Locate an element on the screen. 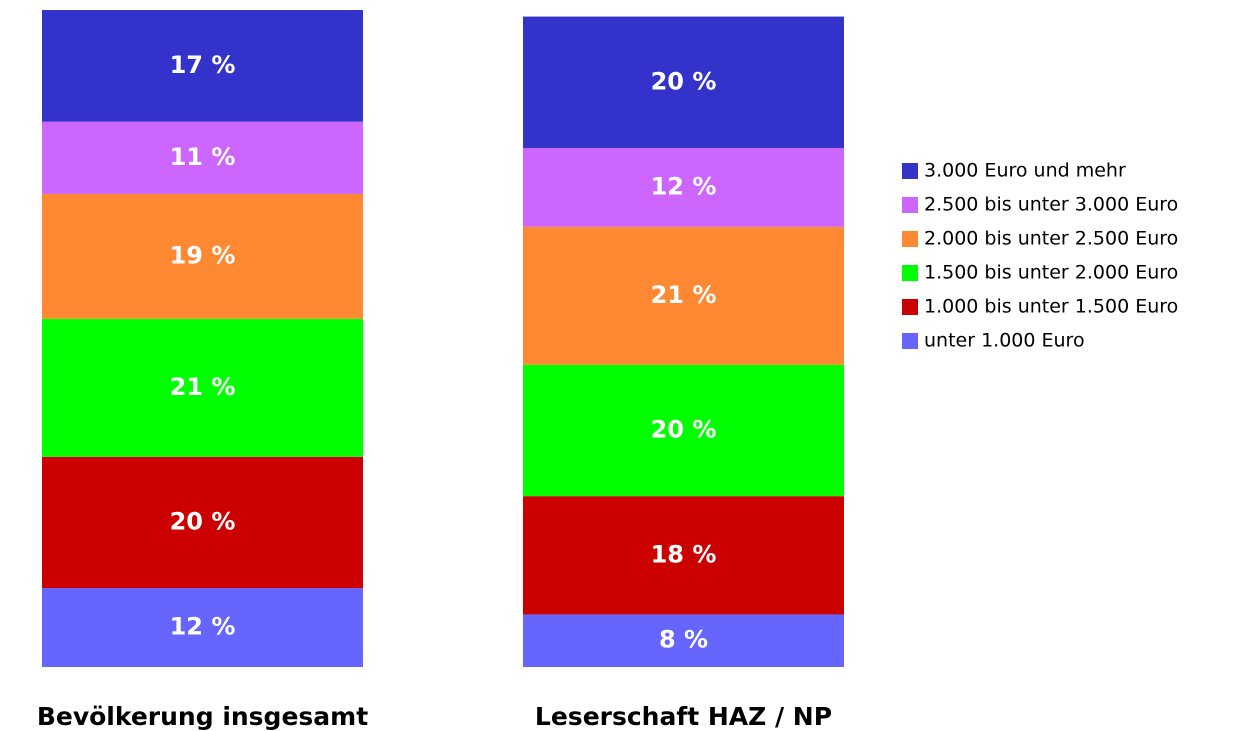  legend-label: unter 1.000 Euro is located at coordinates (1004, 341).